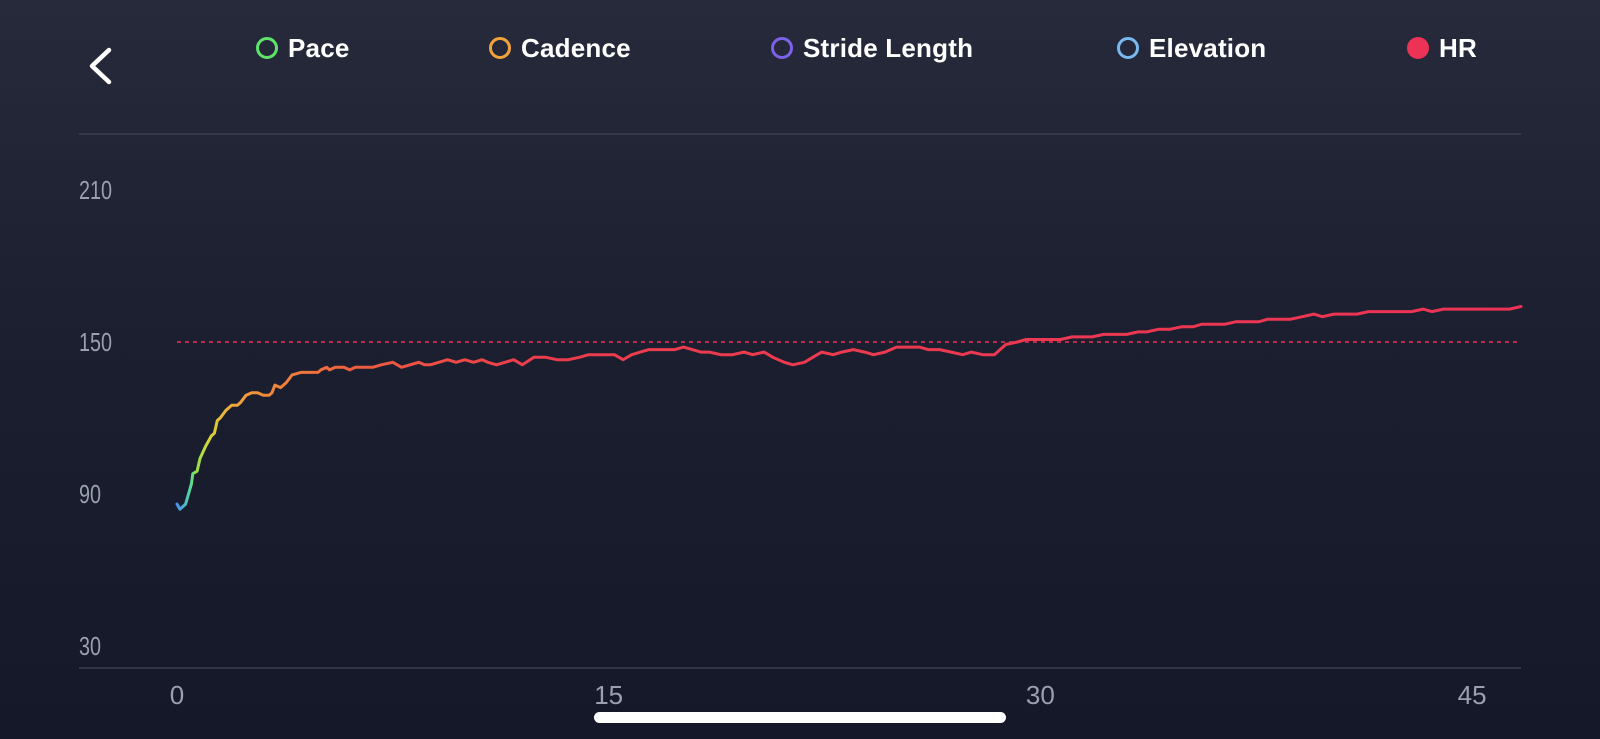 Image resolution: width=1600 pixels, height=739 pixels. I want to click on legend-item-elevation: Elevation, so click(1191, 48).